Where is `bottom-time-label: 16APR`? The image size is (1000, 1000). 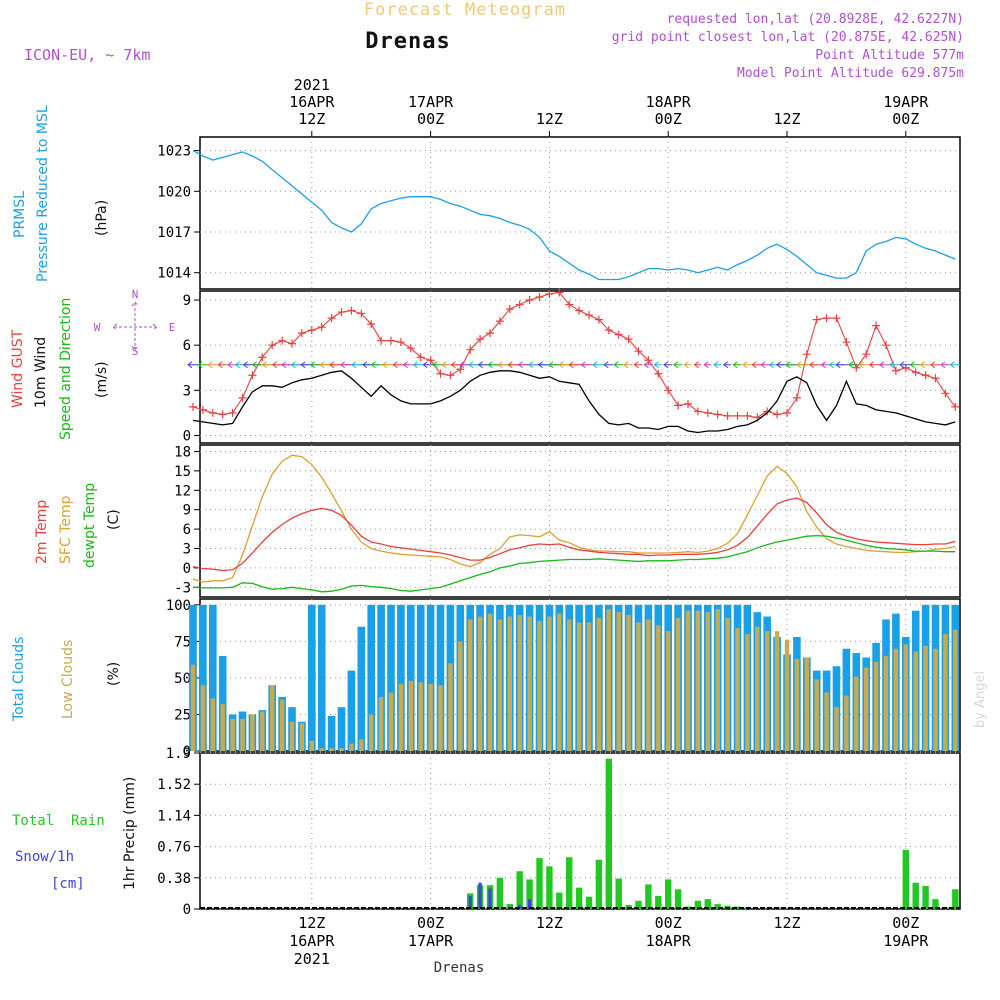
bottom-time-label: 16APR is located at coordinates (312, 941).